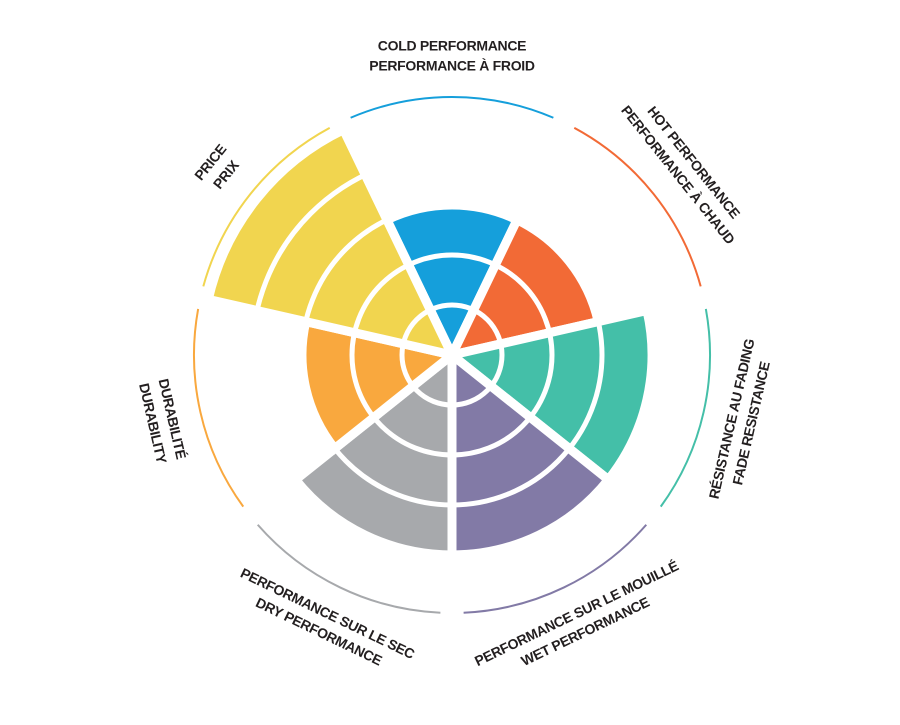  Describe the element at coordinates (452, 56) in the screenshot. I see `category-label: COLD PERFORMANCE PERFORMANCE À FROID` at that location.